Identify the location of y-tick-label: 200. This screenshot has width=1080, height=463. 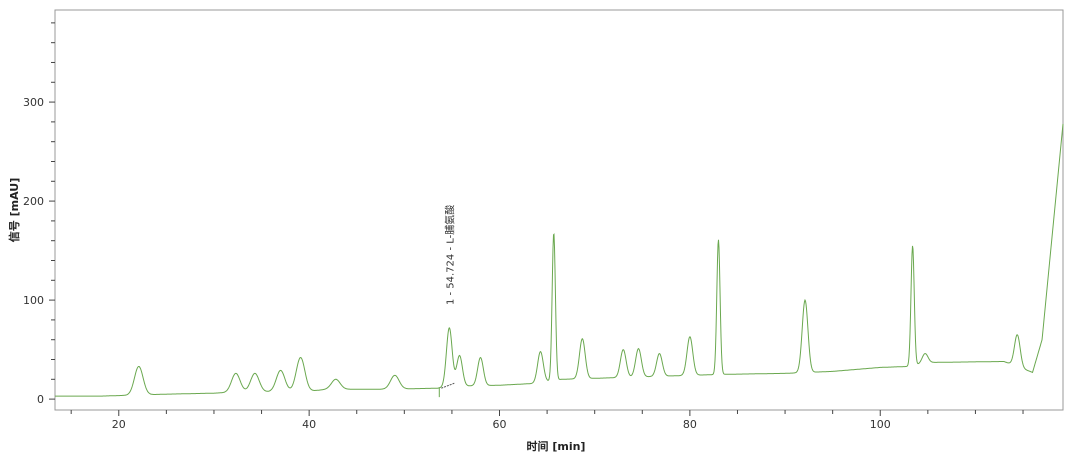
(33, 201).